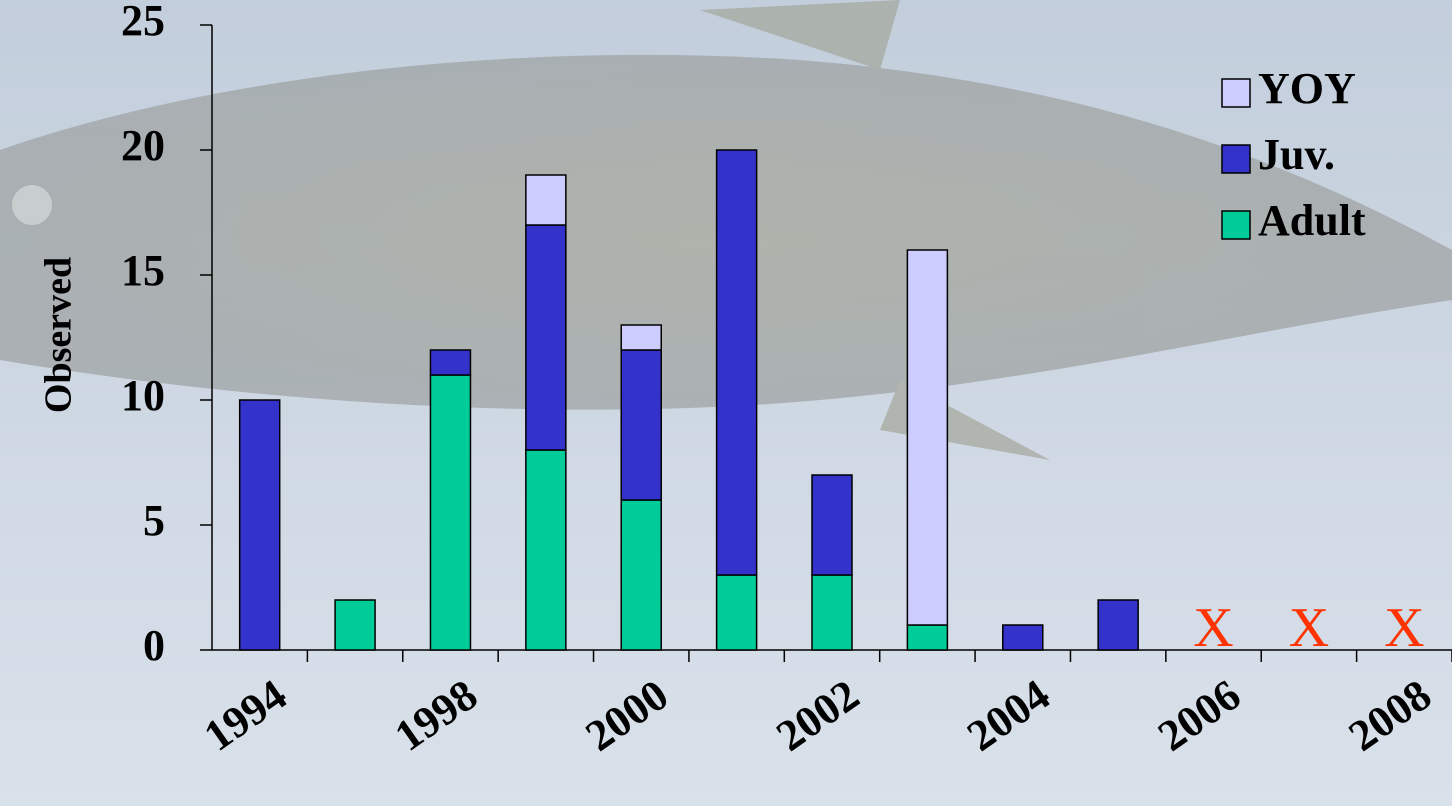  What do you see at coordinates (1307, 88) in the screenshot?
I see `legend-label: YOY` at bounding box center [1307, 88].